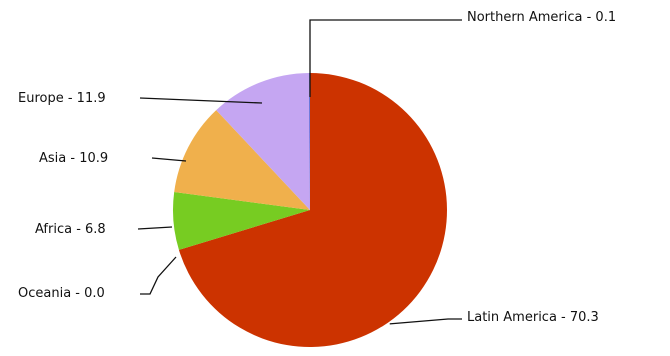 The image size is (670, 356). I want to click on data-label-europe: Europe - 11.9, so click(62, 98).